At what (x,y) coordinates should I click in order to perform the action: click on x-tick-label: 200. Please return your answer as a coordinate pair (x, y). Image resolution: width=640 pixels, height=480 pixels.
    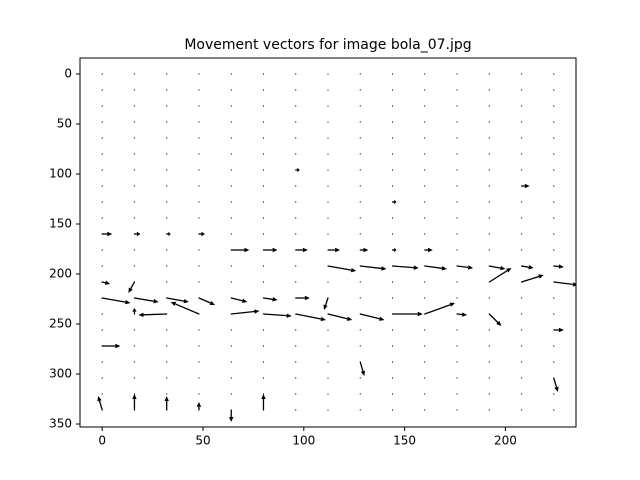
    Looking at the image, I should click on (505, 441).